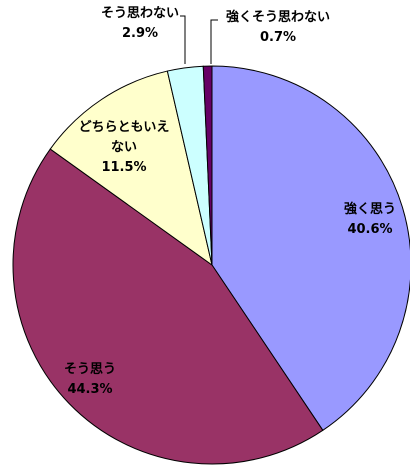 The image size is (410, 465). I want to click on value-label: 2.9%, so click(140, 33).